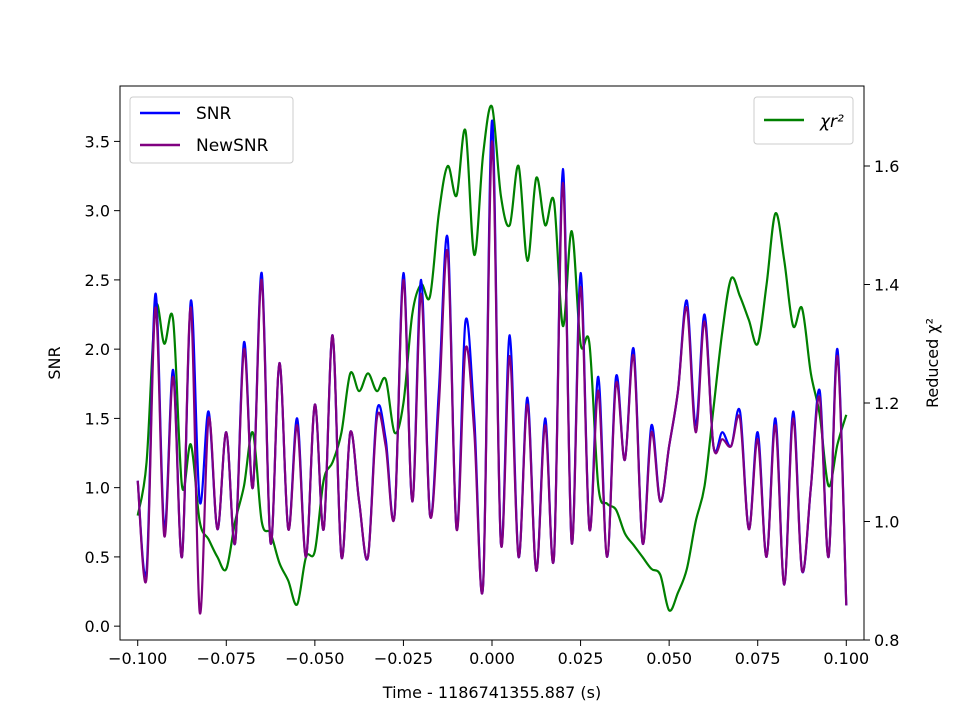 The height and width of the screenshot is (720, 960). I want to click on y2-tick-label: 1.2, so click(886, 403).